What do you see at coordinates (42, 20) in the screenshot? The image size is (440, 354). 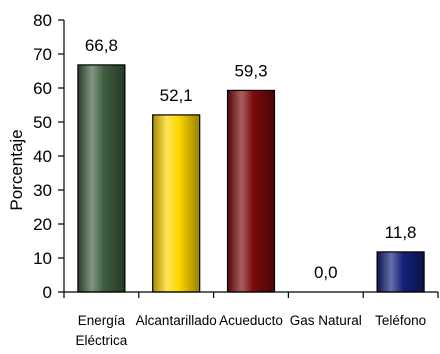 I see `y-tick-label-80: 80` at bounding box center [42, 20].